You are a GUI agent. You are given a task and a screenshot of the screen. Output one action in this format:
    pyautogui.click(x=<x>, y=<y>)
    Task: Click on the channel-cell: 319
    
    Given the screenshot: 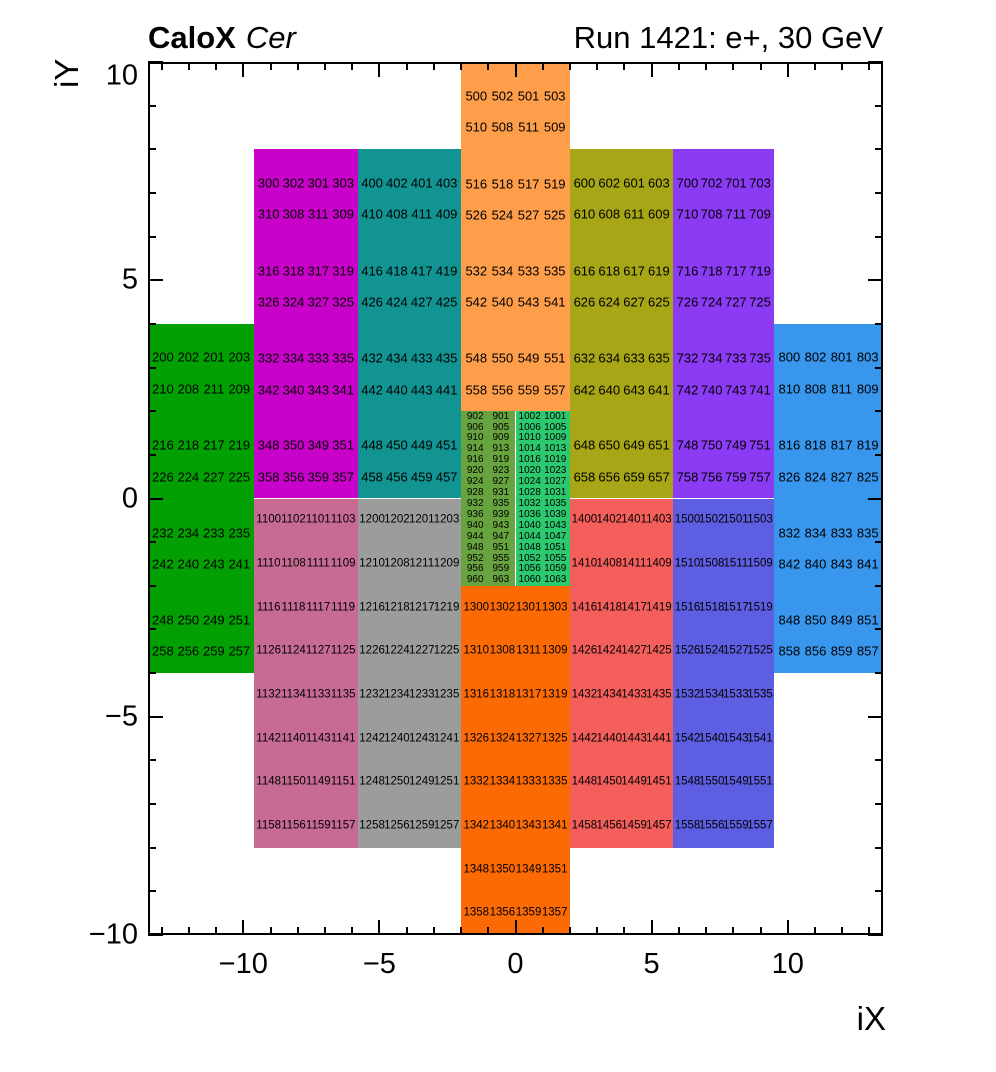 What is the action you would take?
    pyautogui.click(x=343, y=271)
    